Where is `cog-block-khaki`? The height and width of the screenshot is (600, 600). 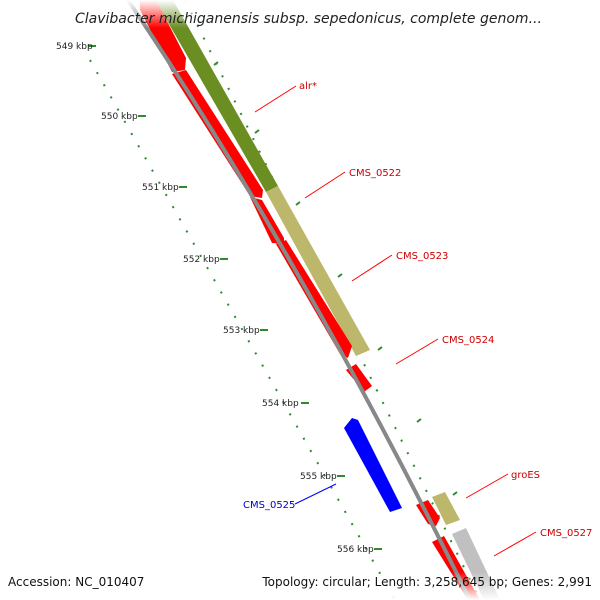
cog-block-khaki is located at coordinates (318, 271).